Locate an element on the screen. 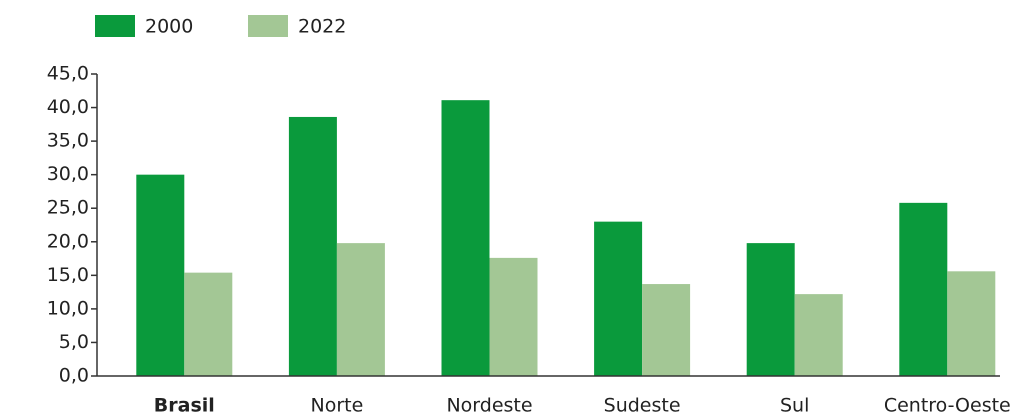  y-tick-label: 40,0 is located at coordinates (68, 107).